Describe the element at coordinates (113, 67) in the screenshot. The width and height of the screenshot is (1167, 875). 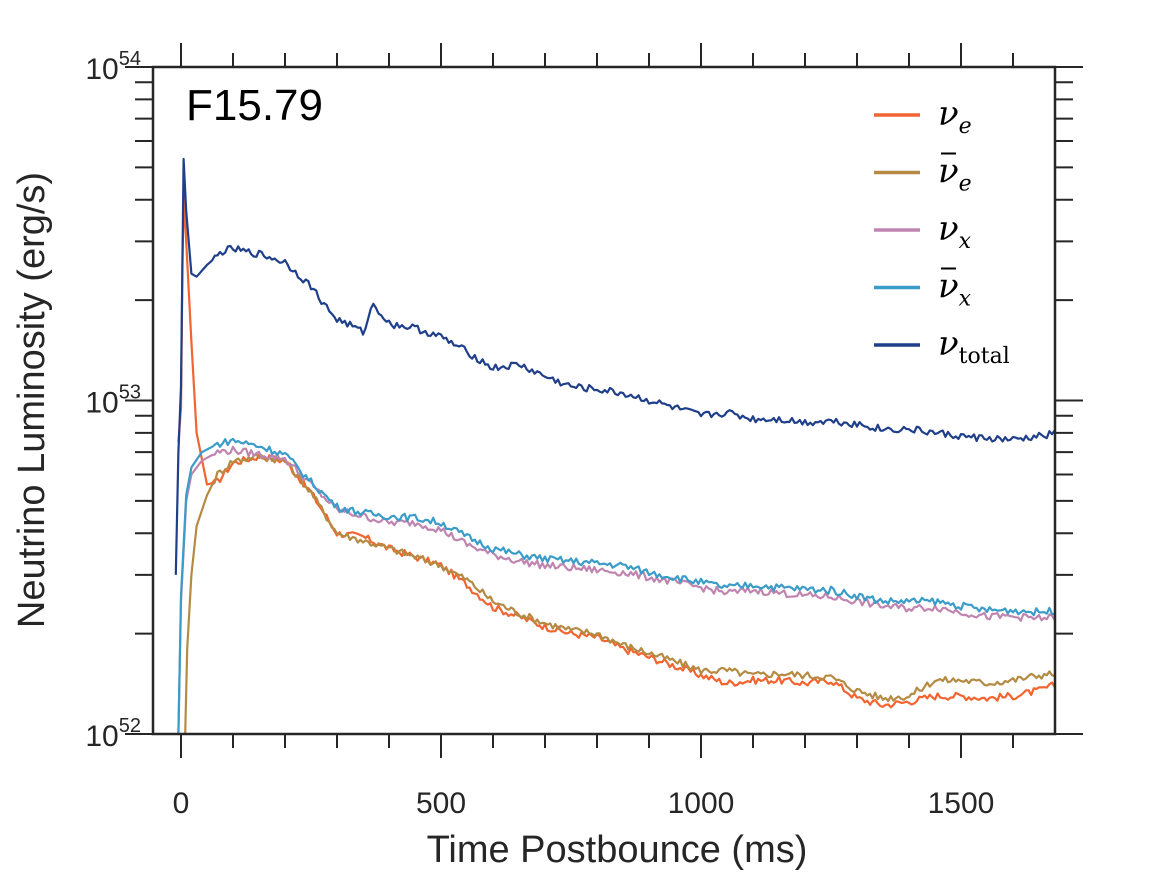
I see `y-tick-label: 1054` at that location.